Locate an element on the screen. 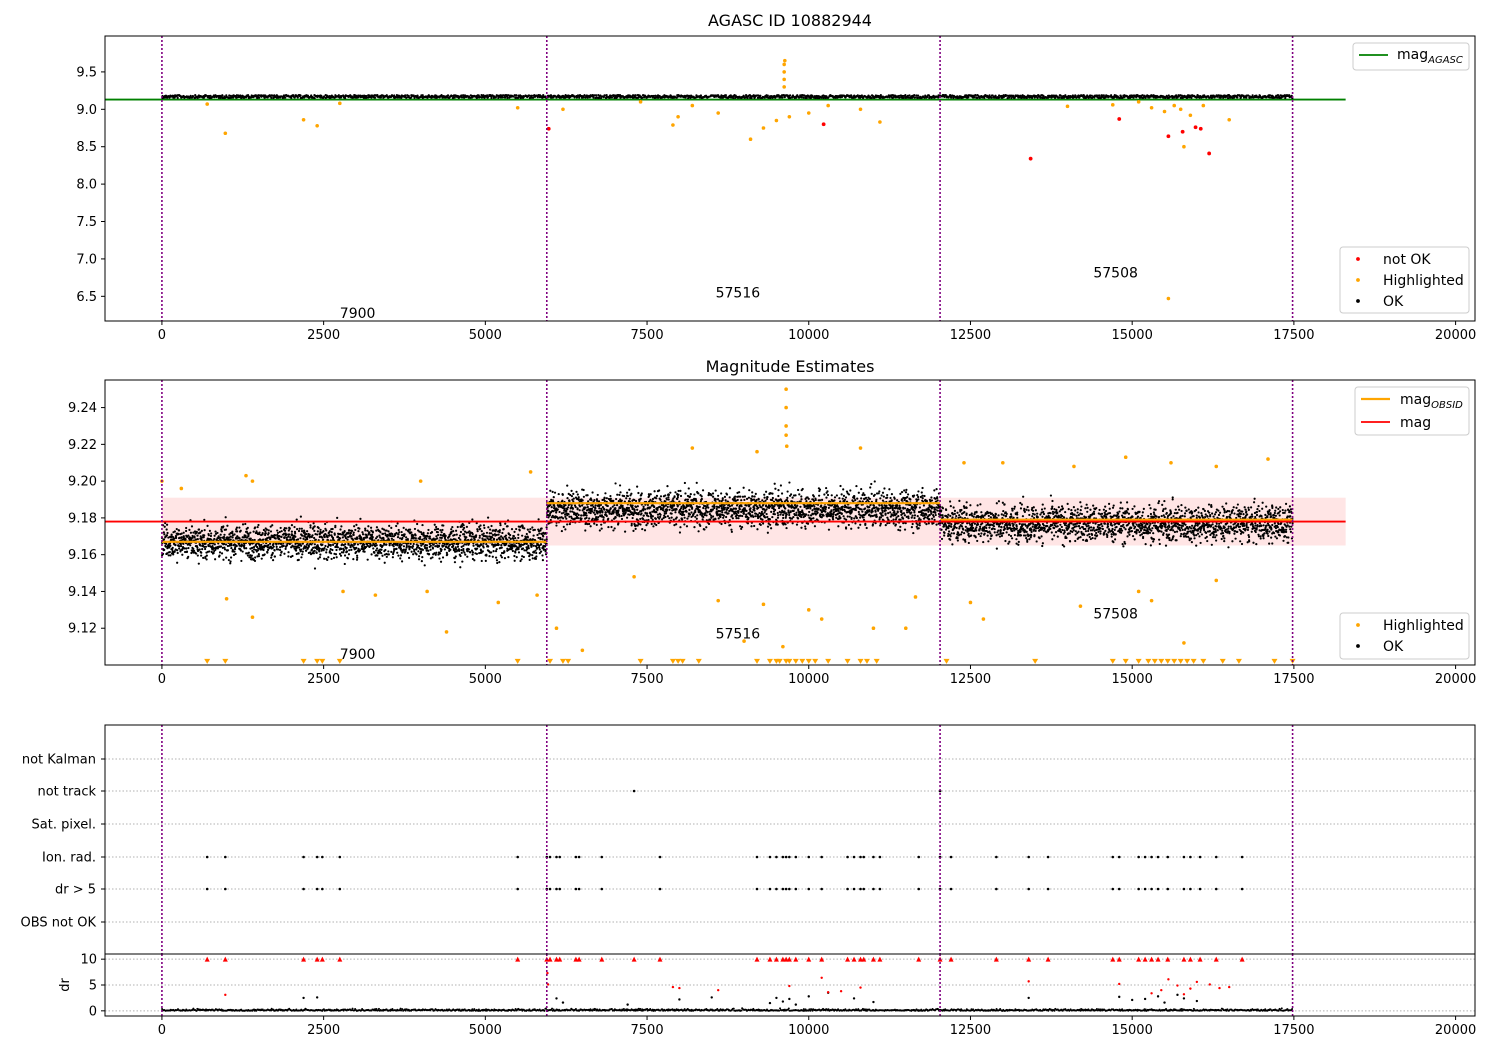 The width and height of the screenshot is (1500, 1050). legend-label-main: Highlighted is located at coordinates (1423, 281).